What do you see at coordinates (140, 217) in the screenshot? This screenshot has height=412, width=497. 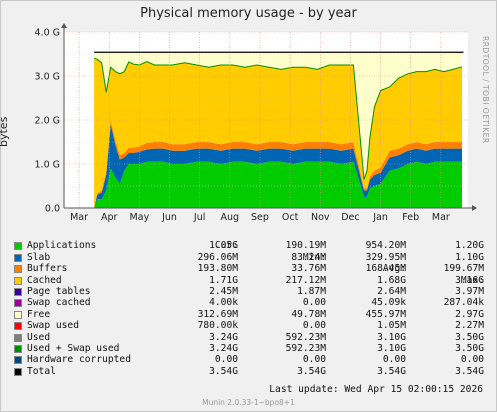 I see `x-tick-label: May` at bounding box center [140, 217].